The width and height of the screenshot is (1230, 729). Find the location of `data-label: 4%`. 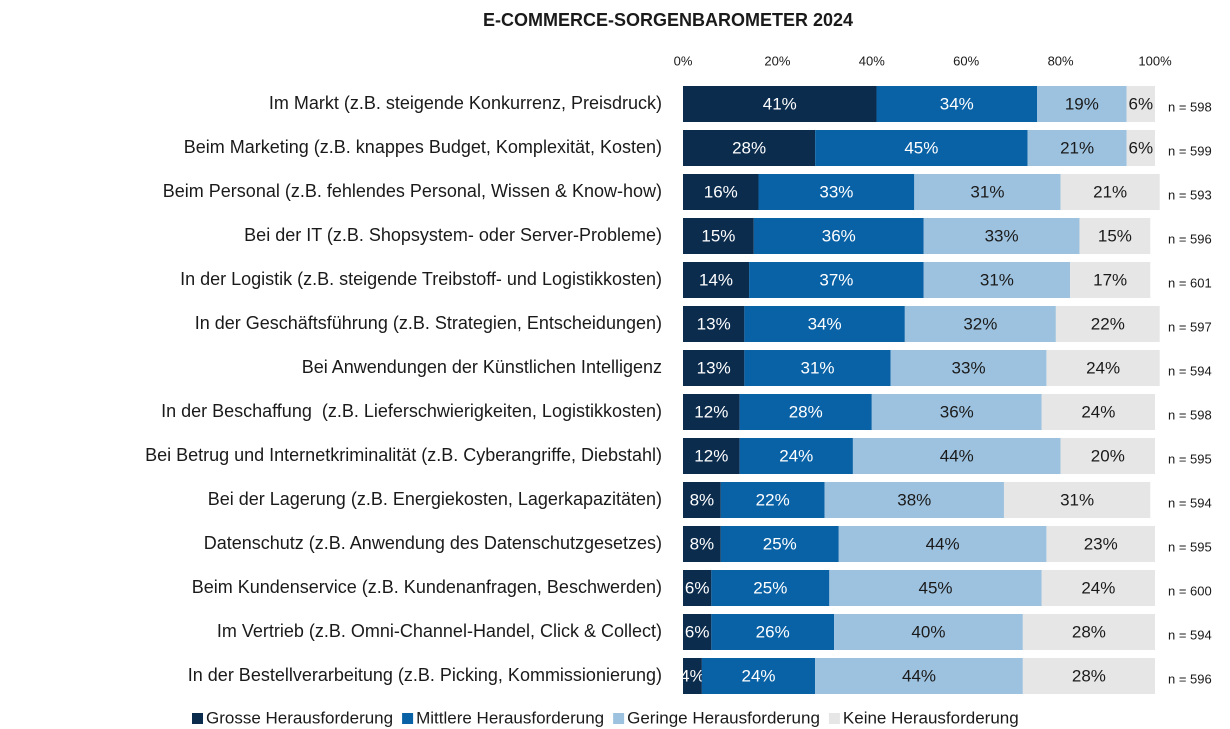

data-label: 4% is located at coordinates (692, 675).